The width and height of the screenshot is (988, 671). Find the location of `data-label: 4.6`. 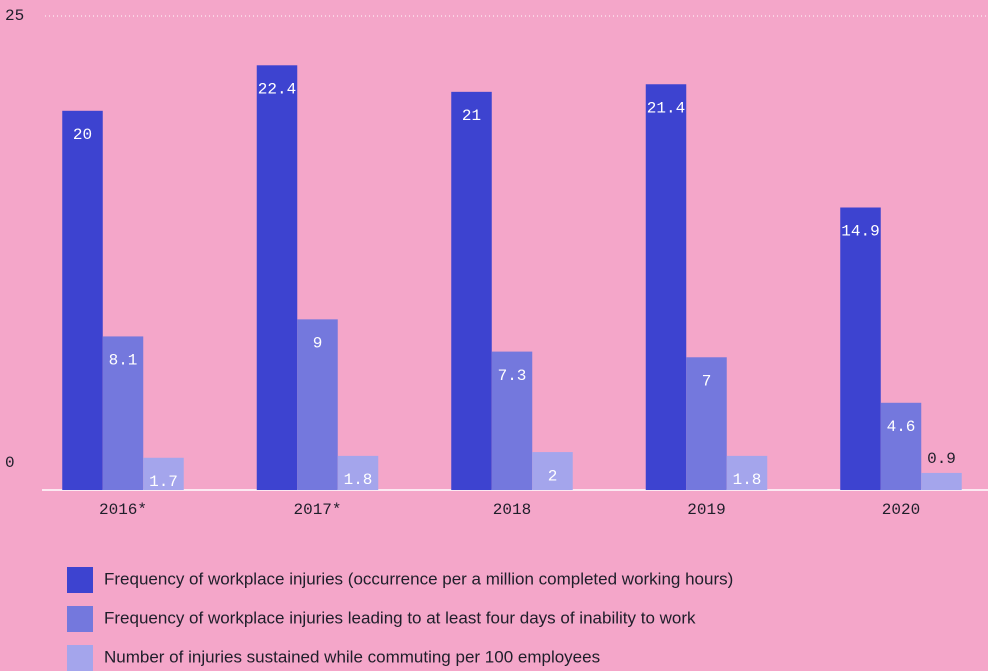

data-label: 4.6 is located at coordinates (901, 427).